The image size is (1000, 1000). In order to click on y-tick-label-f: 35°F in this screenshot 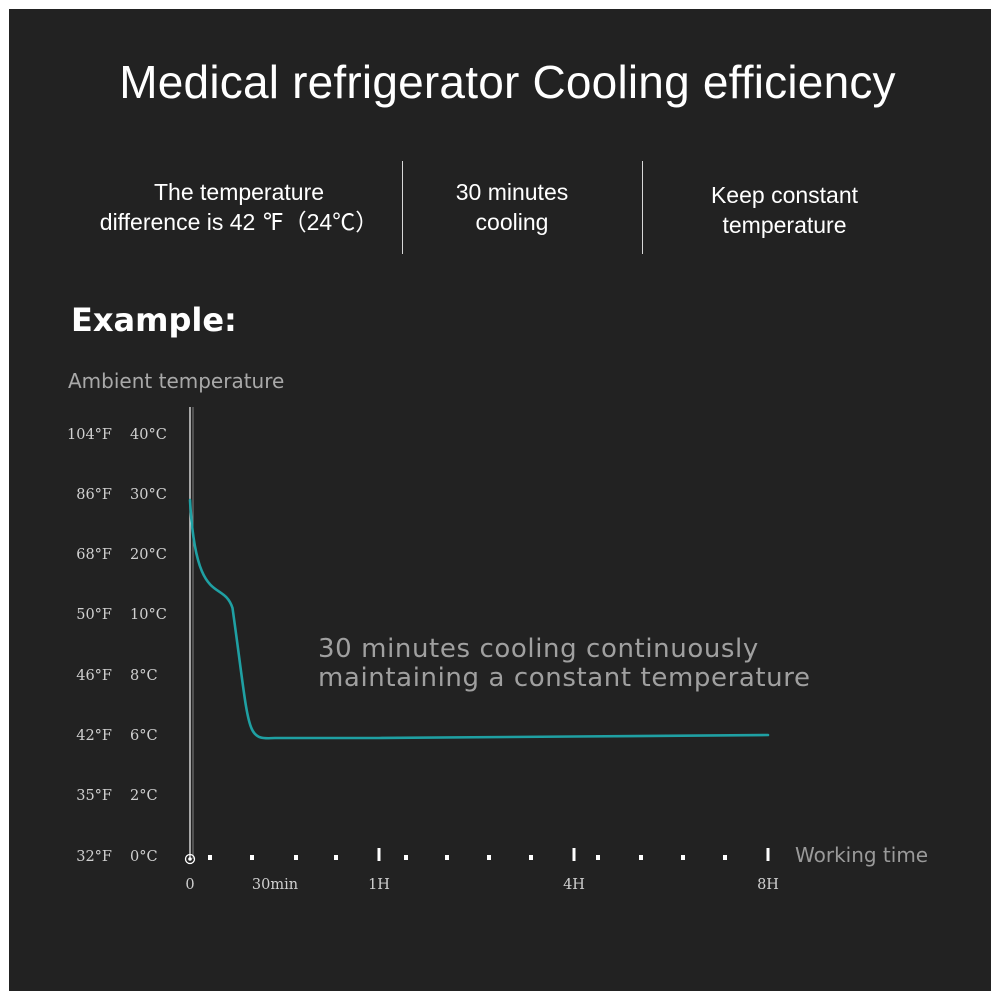, I will do `click(94, 796)`.